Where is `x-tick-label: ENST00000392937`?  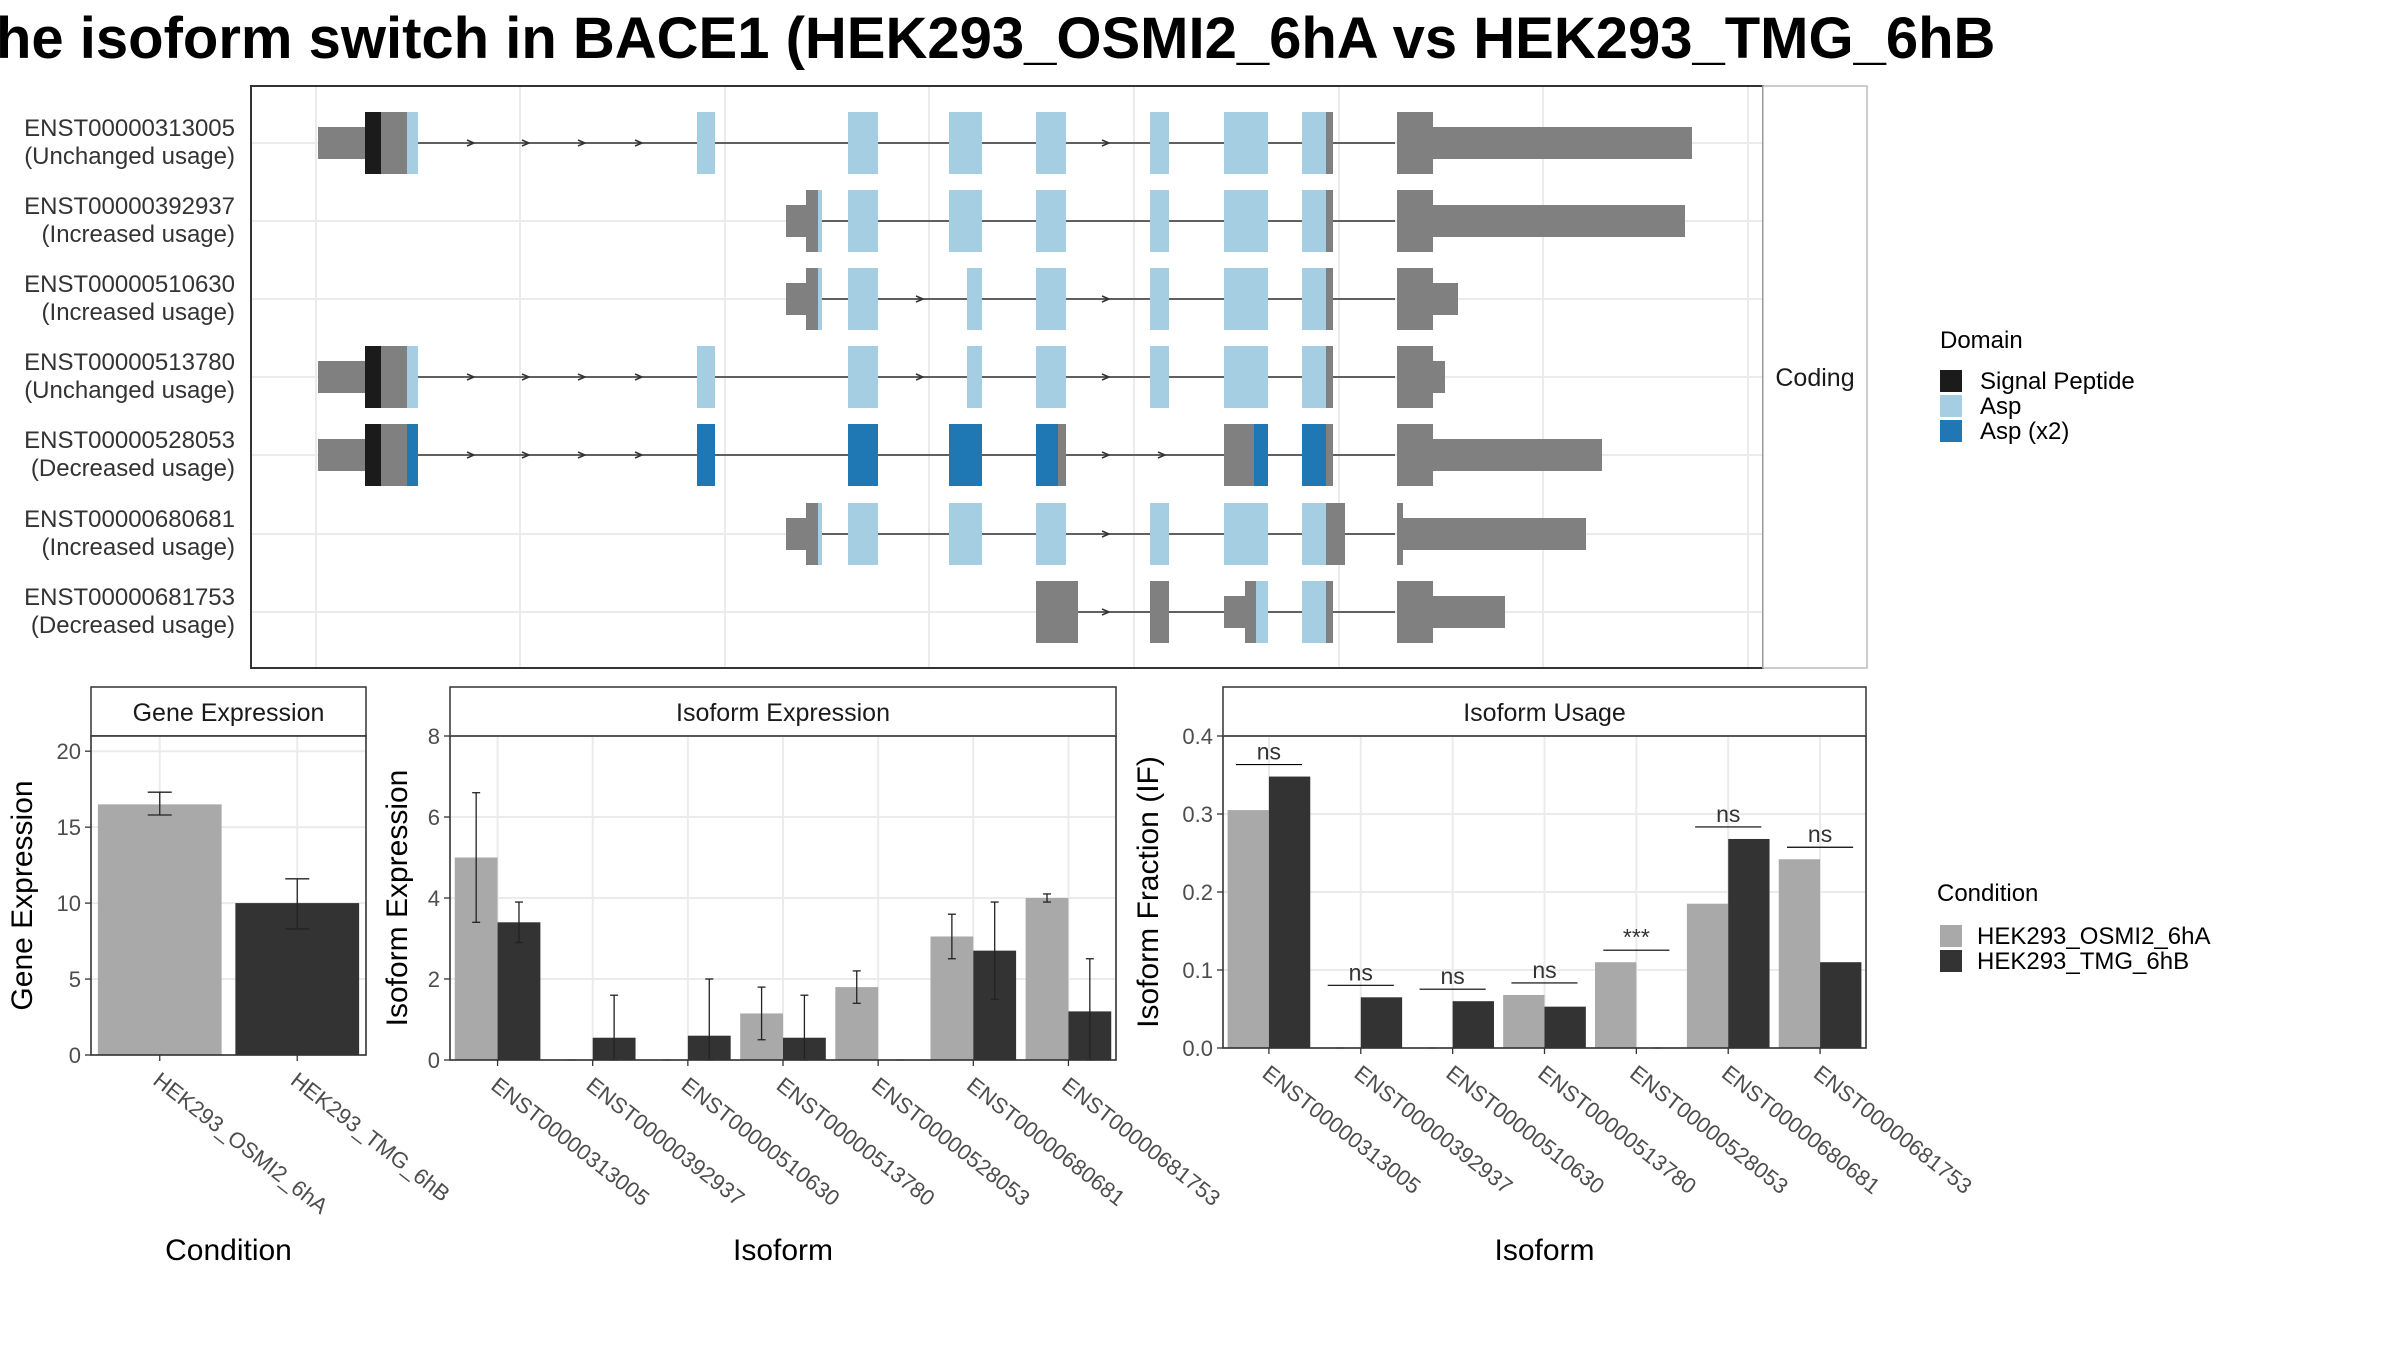 x-tick-label: ENST00000392937 is located at coordinates (666, 1141).